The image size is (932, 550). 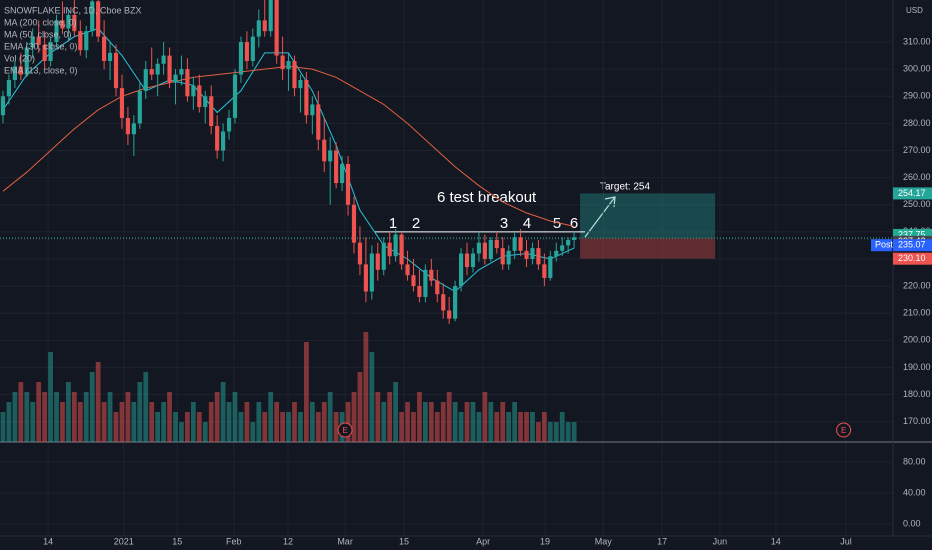 I want to click on legend-entry: Vol (20), so click(x=19, y=58).